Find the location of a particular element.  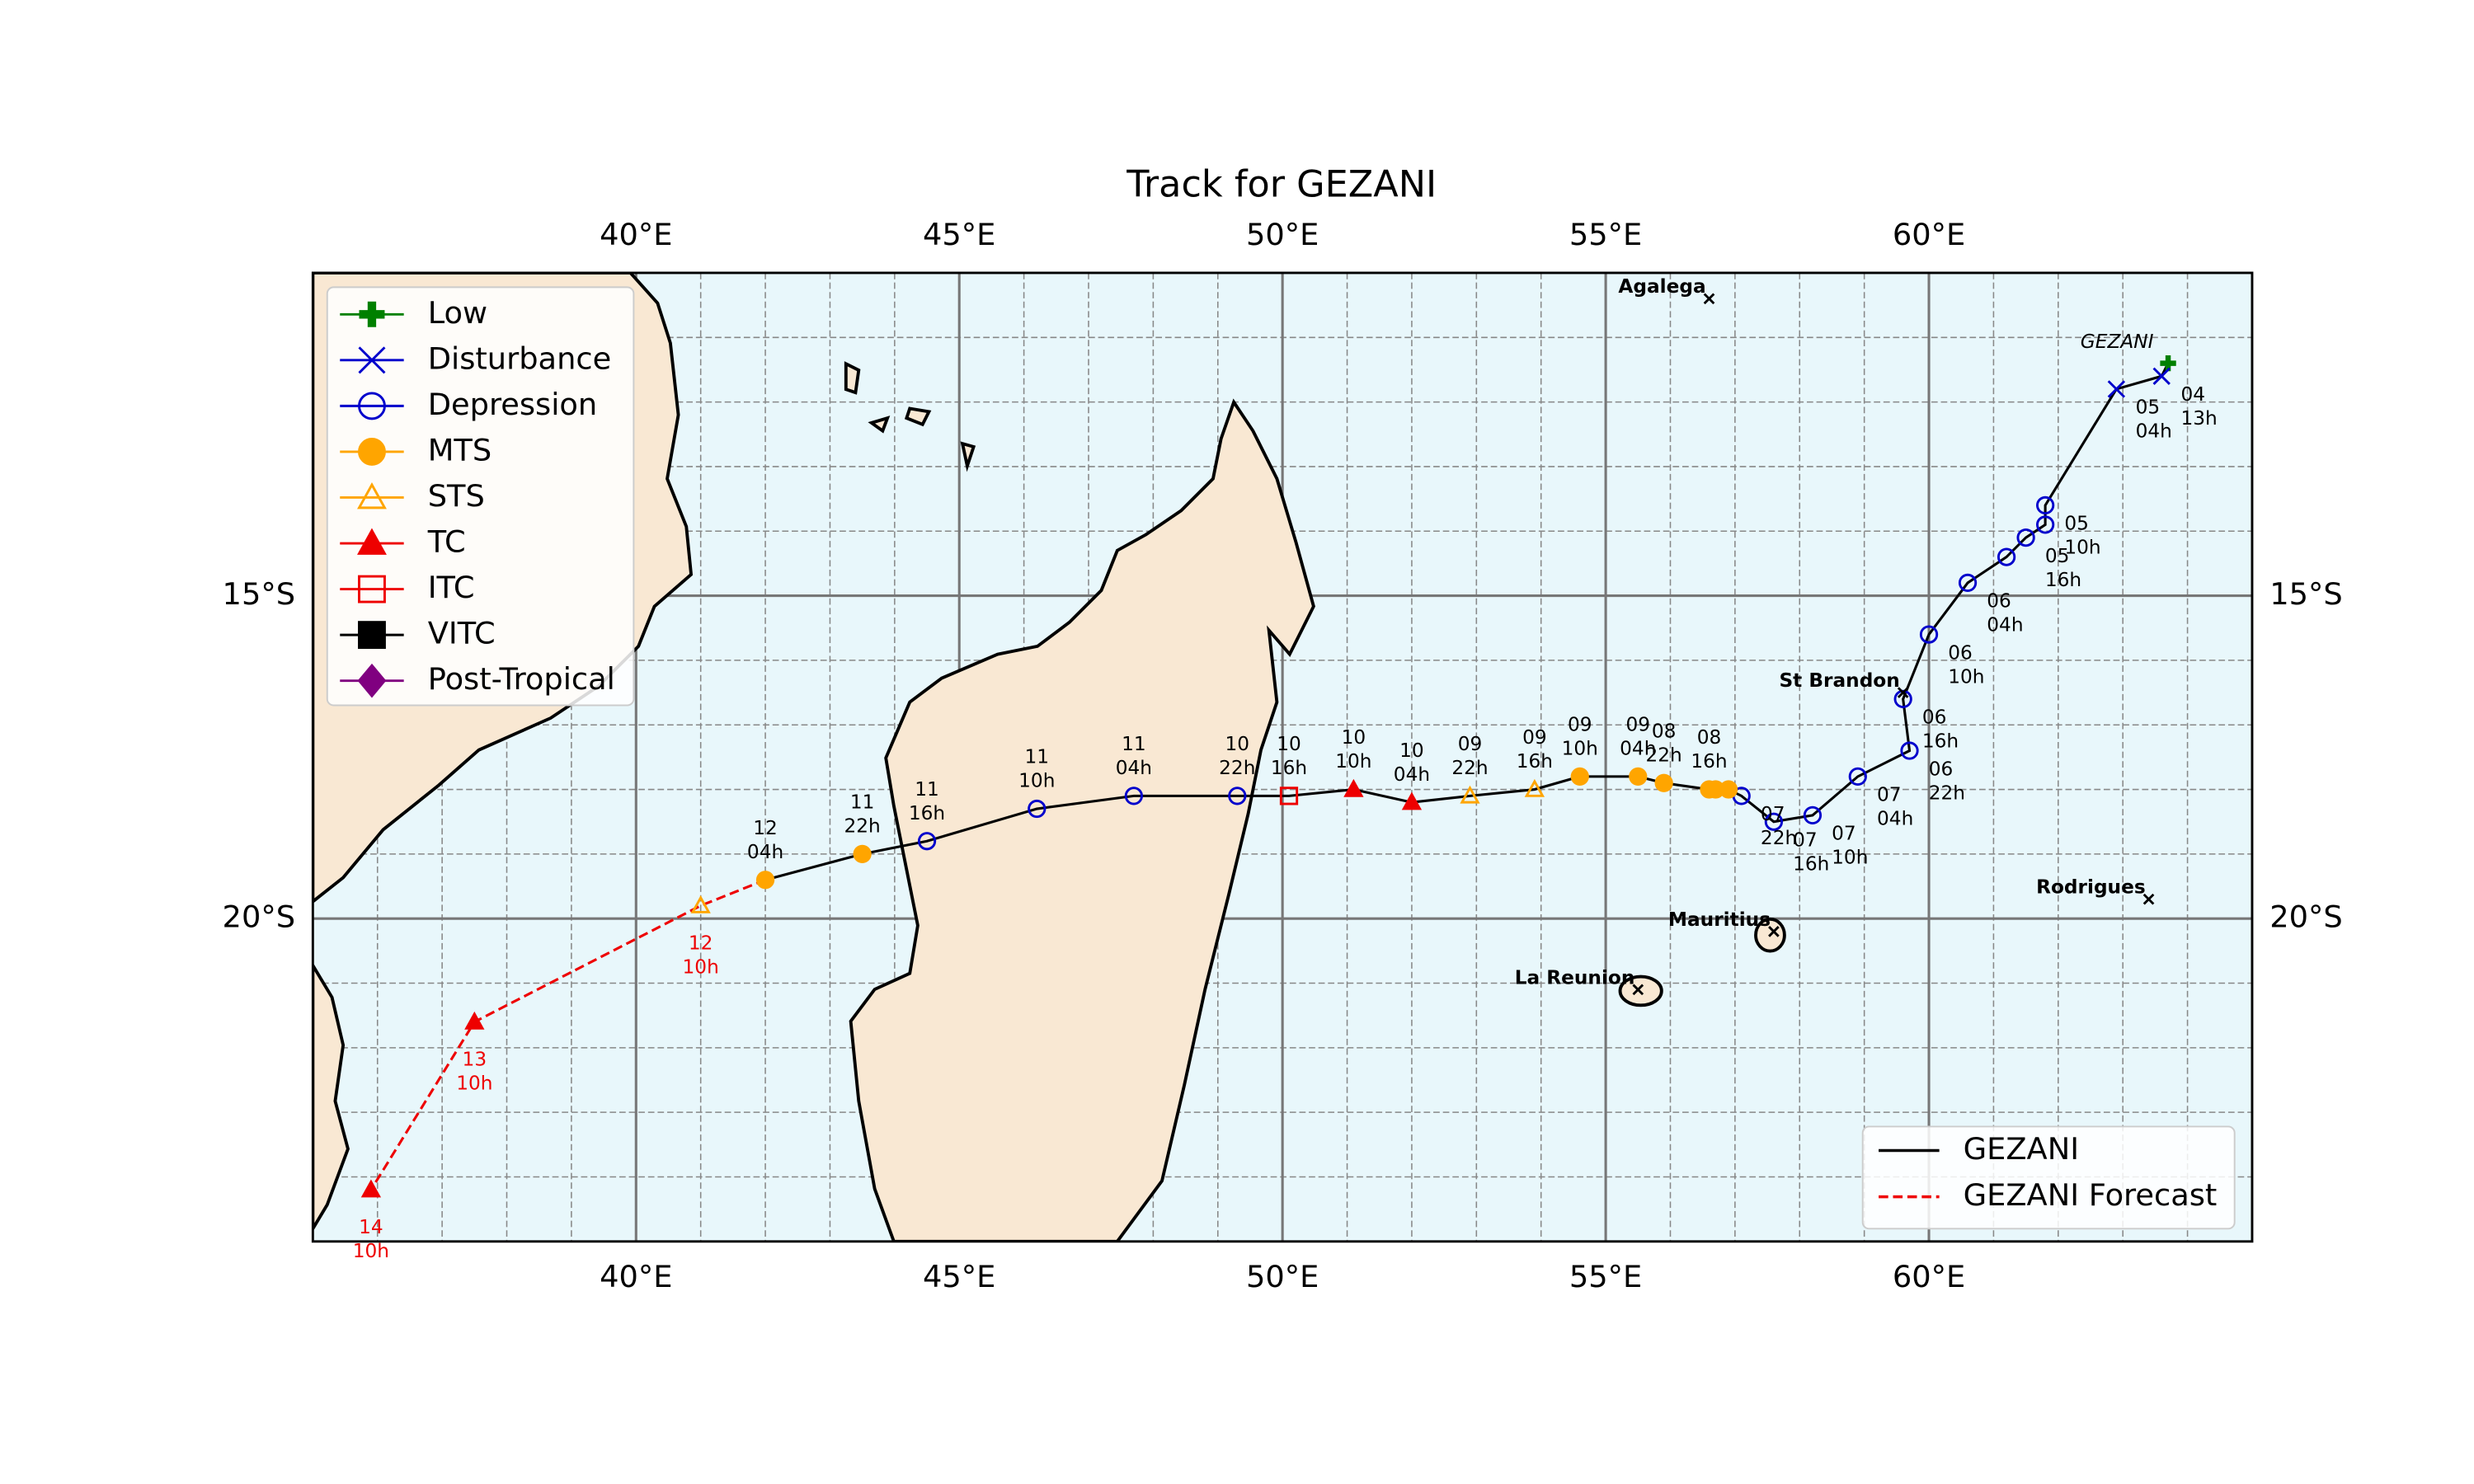

legend-label: TC is located at coordinates (446, 542).